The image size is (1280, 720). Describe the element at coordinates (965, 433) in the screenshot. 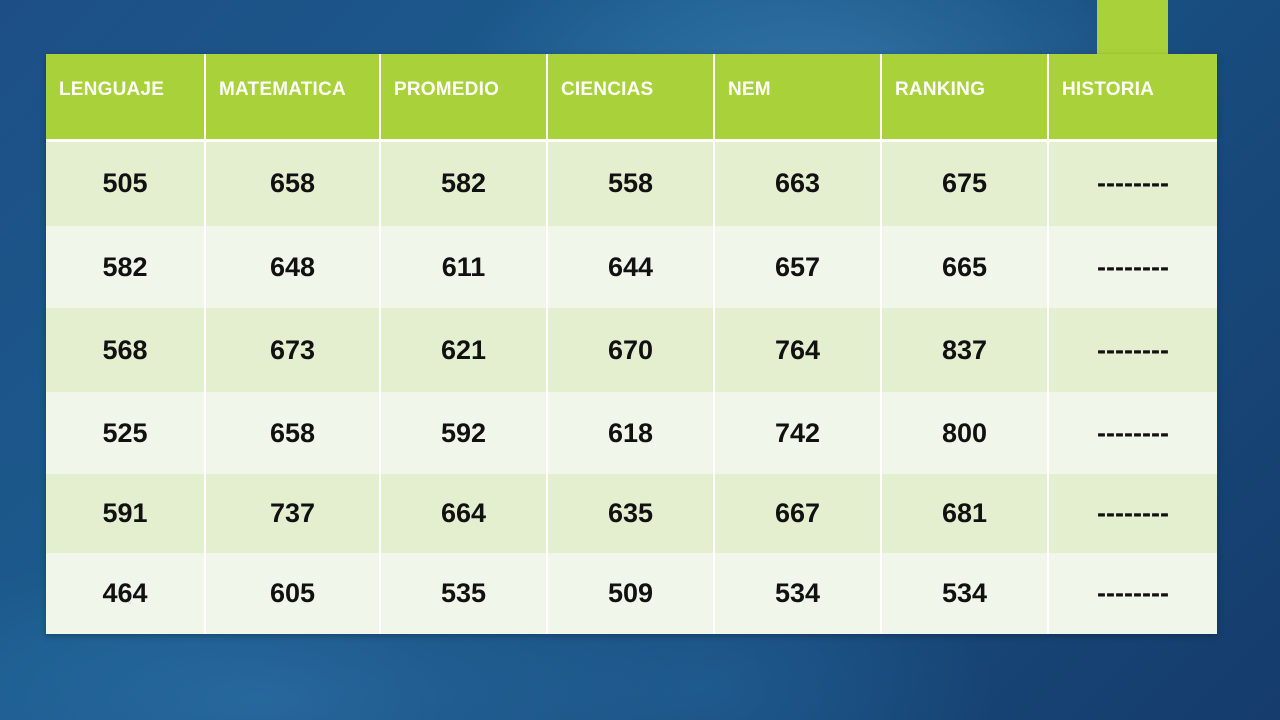

I see `table-cell: 800` at that location.